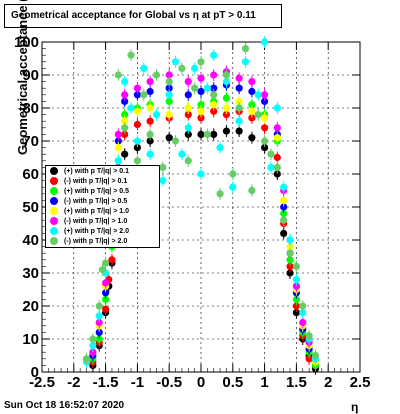  Describe the element at coordinates (99, 322) in the screenshot. I see `data-point-s5-p1` at that location.